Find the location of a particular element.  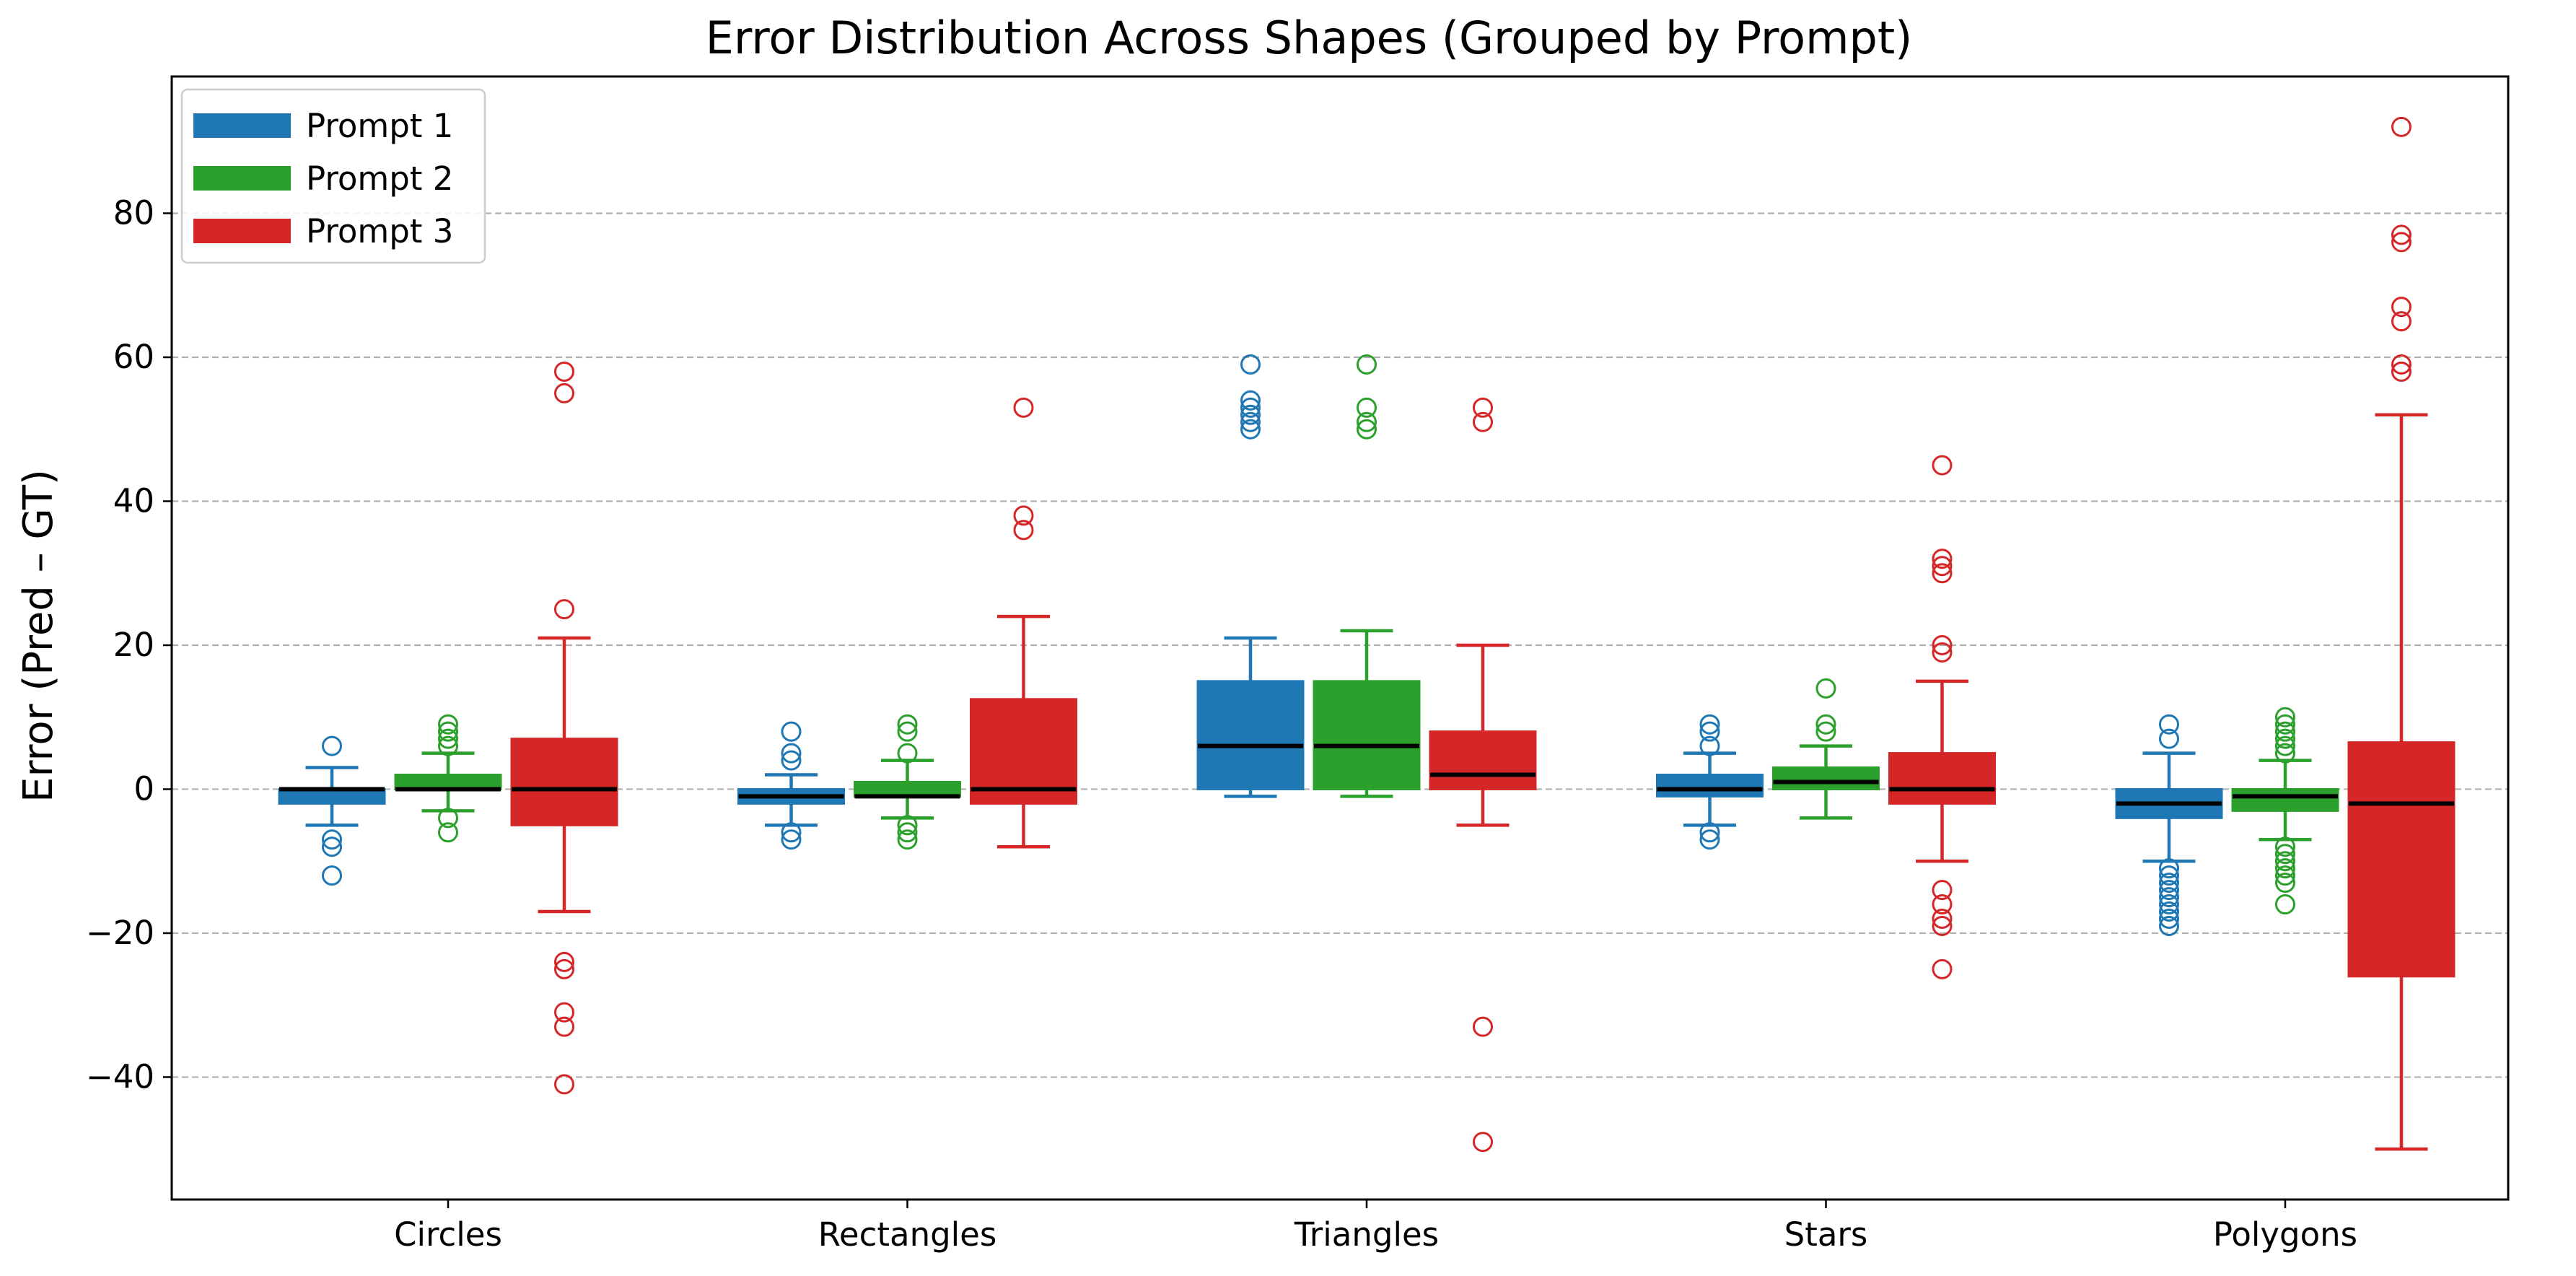

y-tick-label: −40 is located at coordinates (120, 1076).